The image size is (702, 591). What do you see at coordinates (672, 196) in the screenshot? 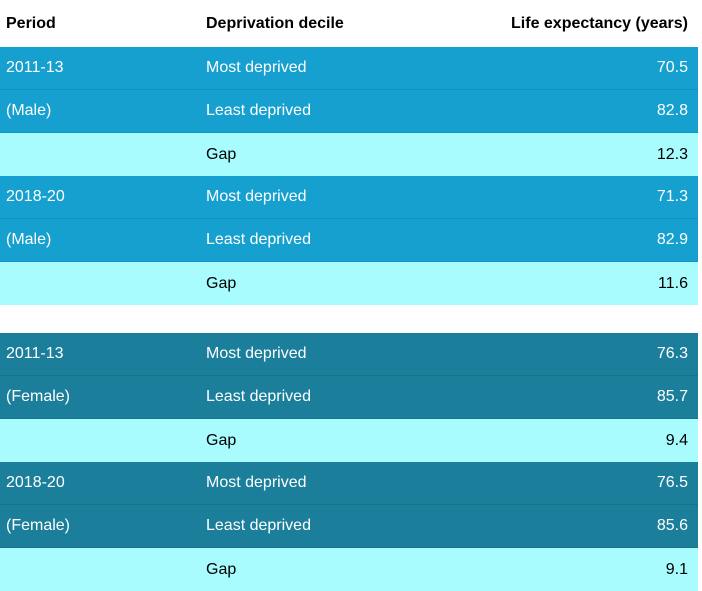
I see `cell-value: 71.3` at bounding box center [672, 196].